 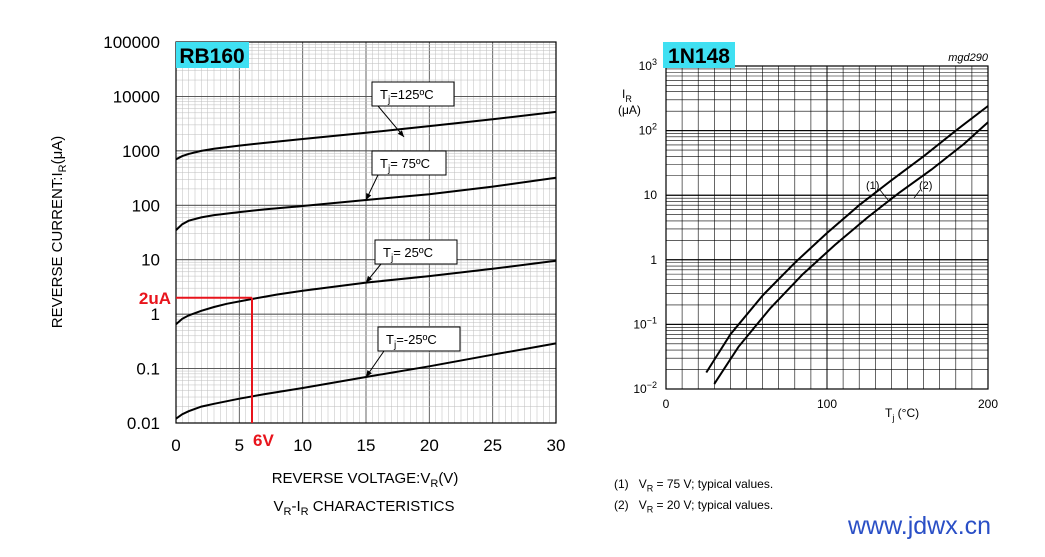 What do you see at coordinates (364, 508) in the screenshot?
I see `rb160-chart-title: VR-IR CHARACTERISTICS` at bounding box center [364, 508].